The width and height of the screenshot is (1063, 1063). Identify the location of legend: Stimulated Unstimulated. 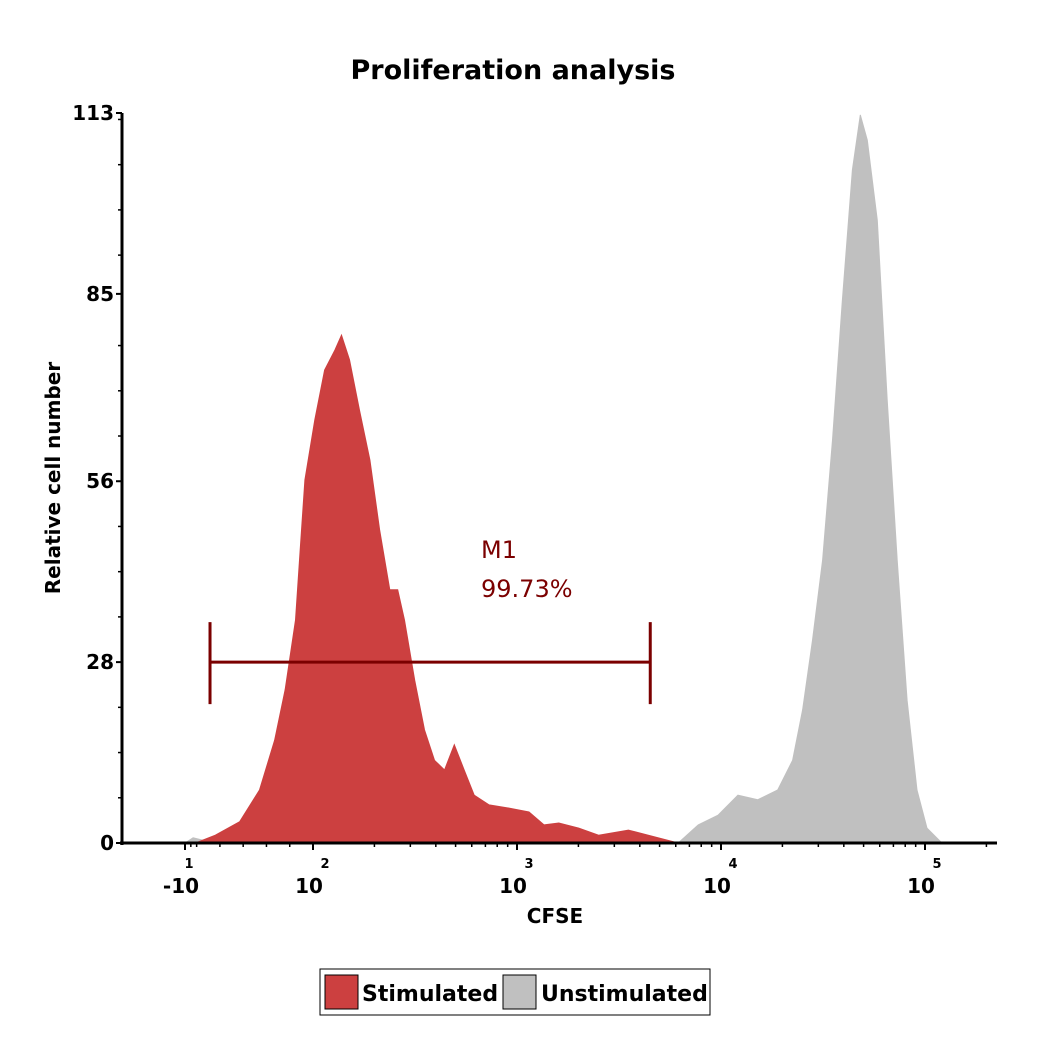
(515, 992).